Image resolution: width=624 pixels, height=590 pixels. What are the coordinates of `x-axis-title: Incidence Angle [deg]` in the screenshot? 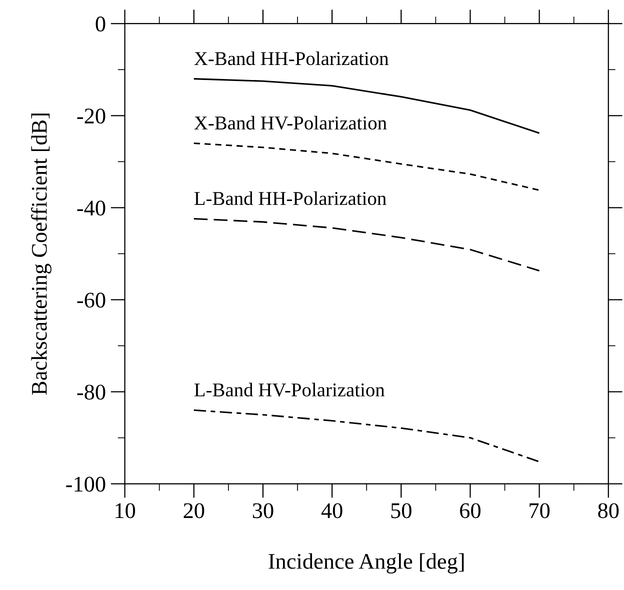 It's located at (366, 563).